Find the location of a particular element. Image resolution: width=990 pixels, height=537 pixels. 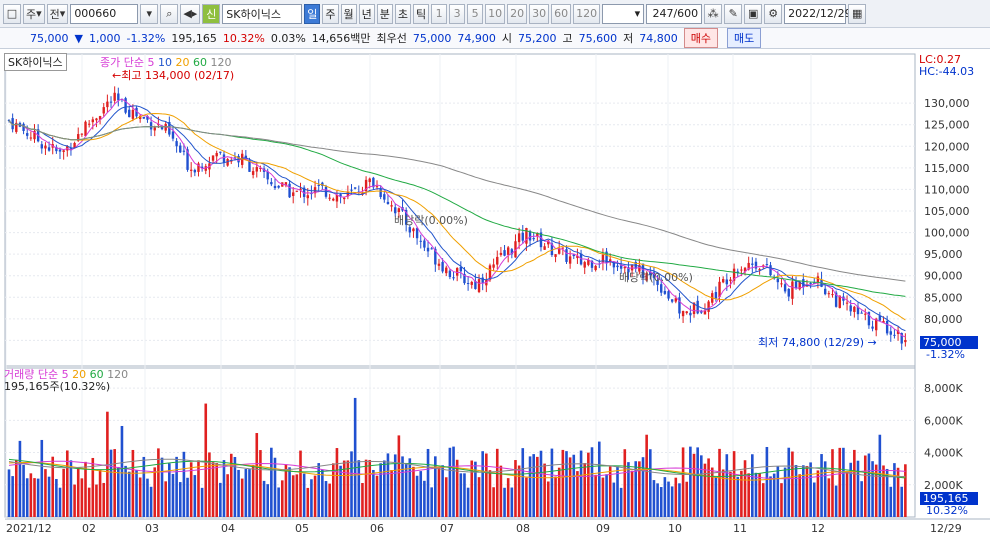

period-year: 년 is located at coordinates (366, 13).